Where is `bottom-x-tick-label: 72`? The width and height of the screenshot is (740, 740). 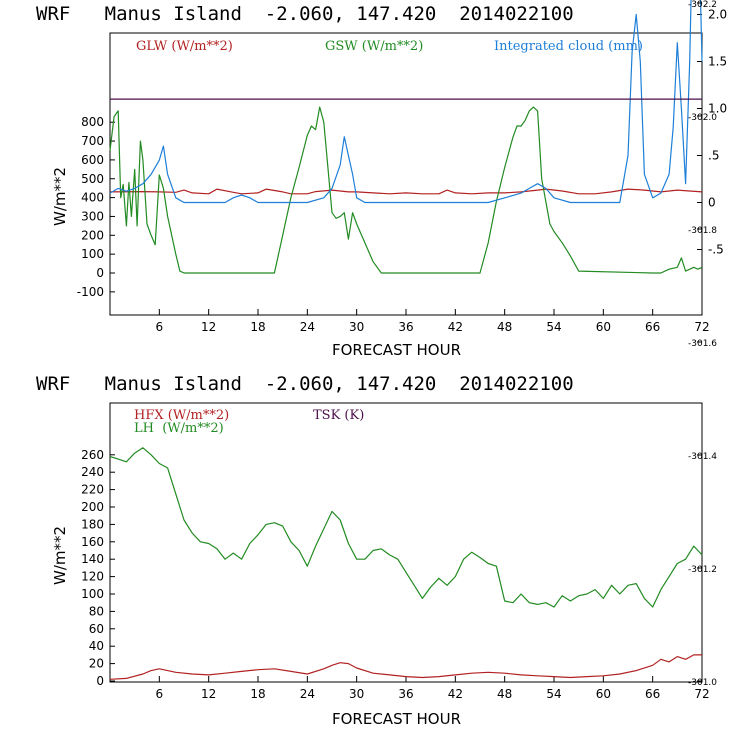
bottom-x-tick-label: 72 is located at coordinates (701, 694).